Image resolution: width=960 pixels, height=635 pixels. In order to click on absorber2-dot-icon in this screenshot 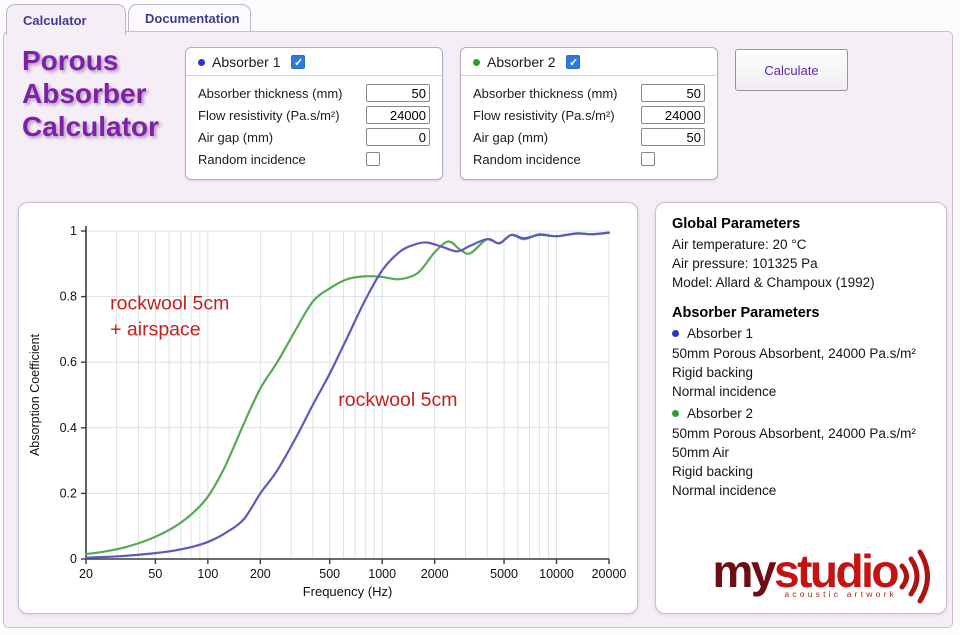, I will do `click(476, 62)`.